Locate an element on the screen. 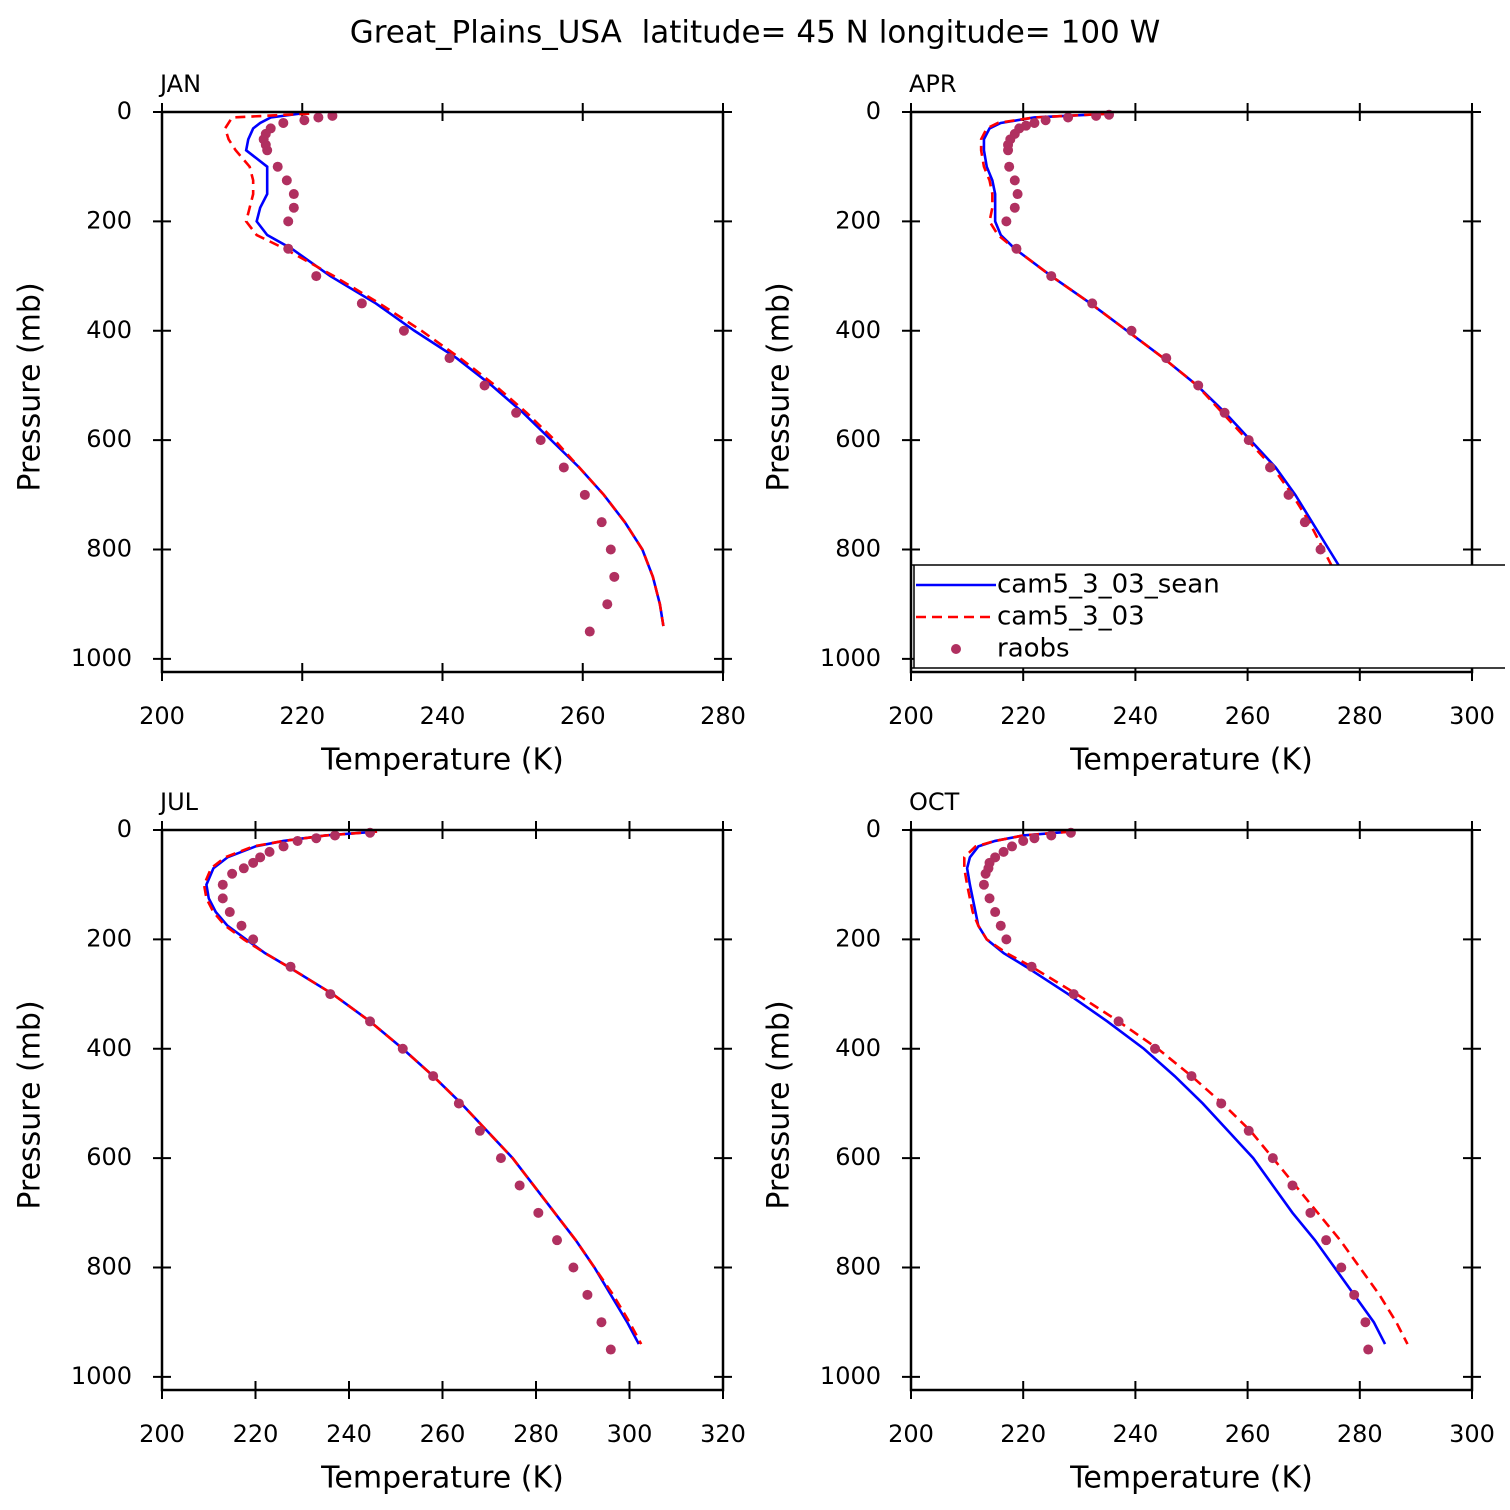 Image resolution: width=1510 pixels, height=1510 pixels. y-tick-label: 1000 is located at coordinates (850, 658).